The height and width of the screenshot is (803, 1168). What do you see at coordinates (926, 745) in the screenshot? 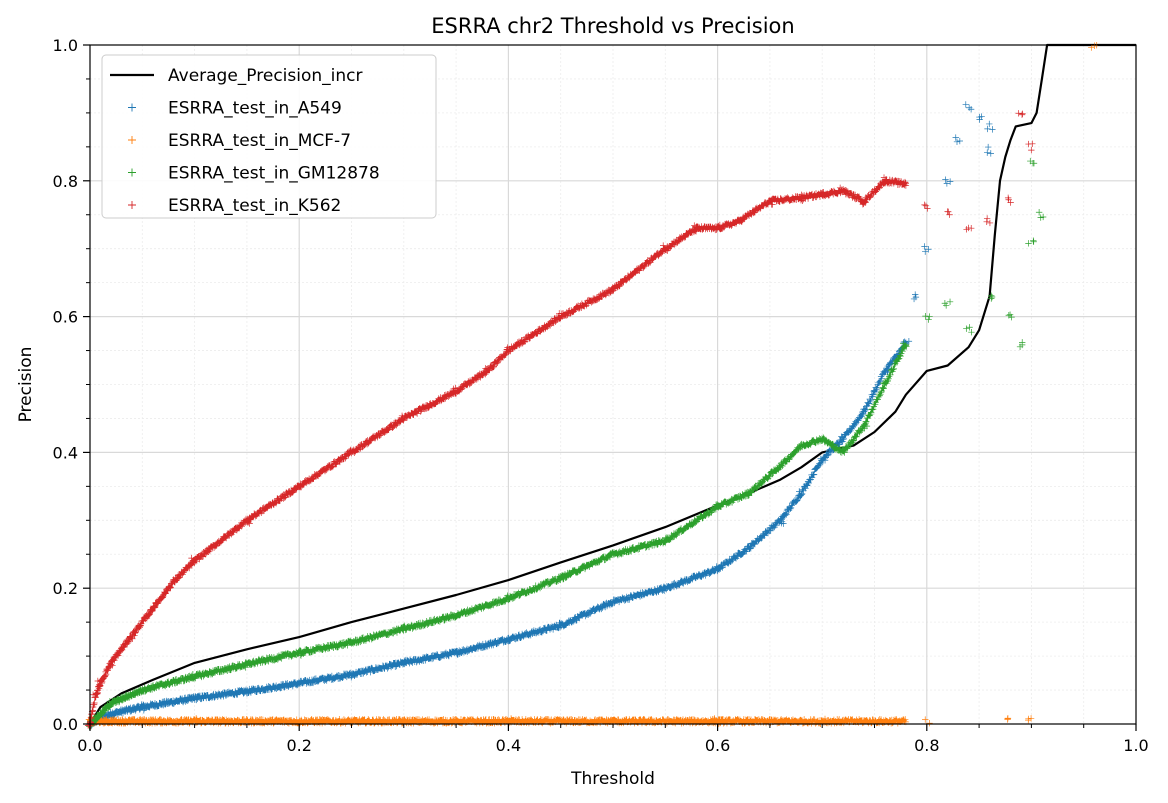
I see `x-tick-label: 0.8` at bounding box center [926, 745].